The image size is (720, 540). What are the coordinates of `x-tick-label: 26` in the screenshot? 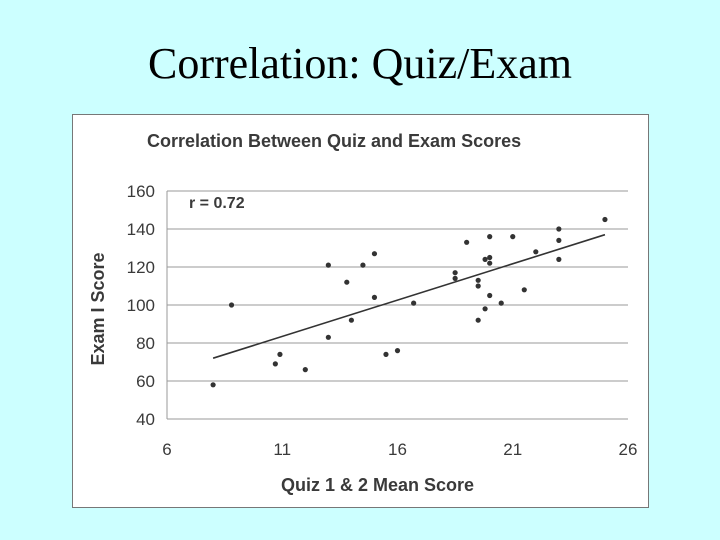 It's located at (628, 449).